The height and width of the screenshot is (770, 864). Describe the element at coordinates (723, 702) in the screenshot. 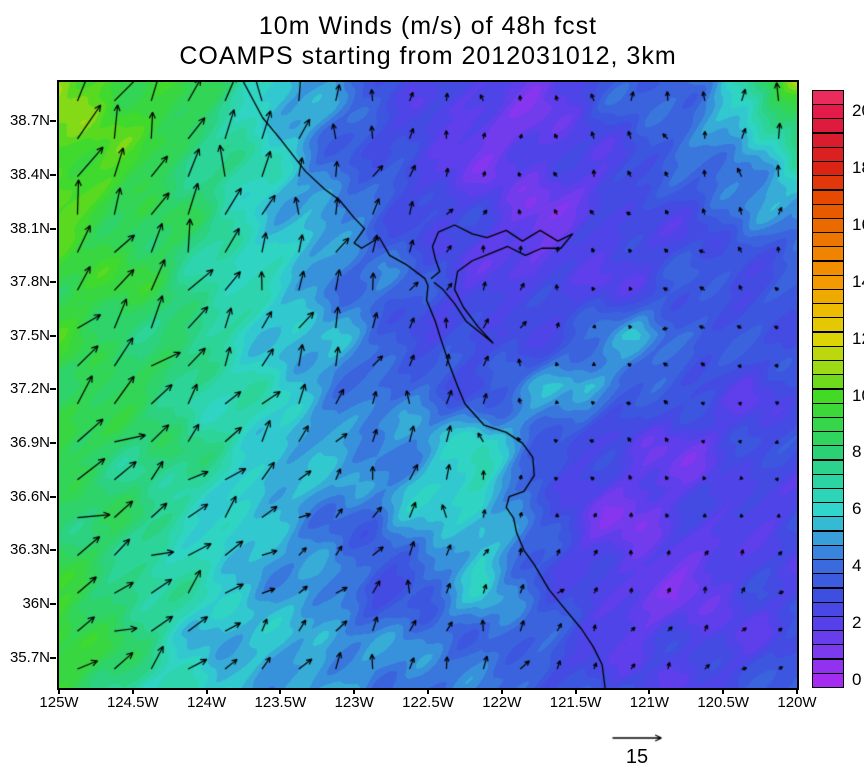

I see `x-tick-label: 120.5W` at that location.